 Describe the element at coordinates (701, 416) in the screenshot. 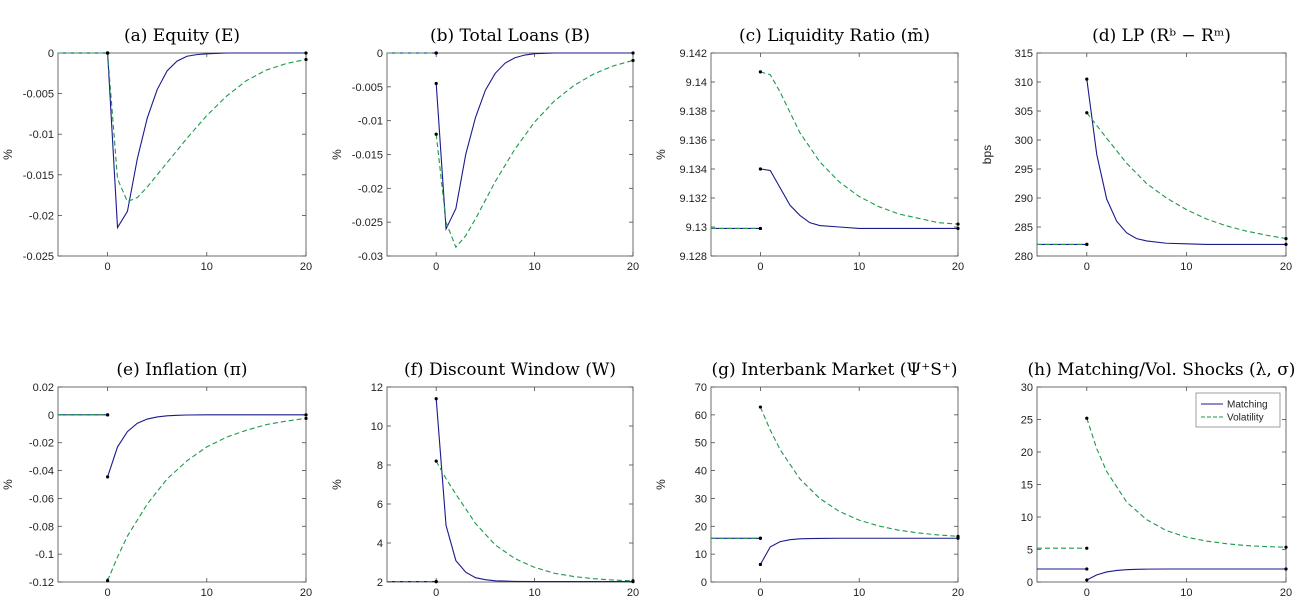

I see `y-tick-label: 60` at that location.